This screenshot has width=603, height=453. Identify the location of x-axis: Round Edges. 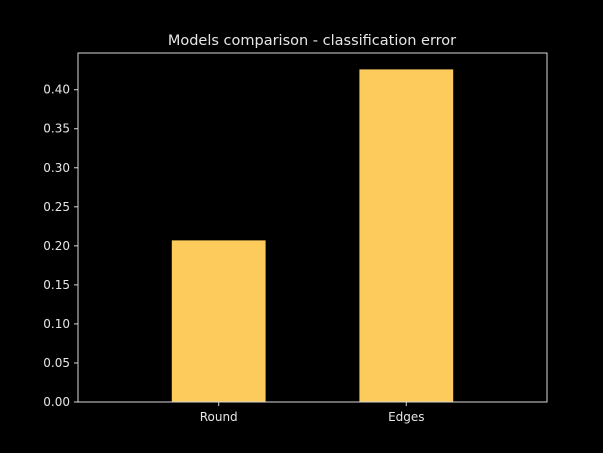
(312, 413).